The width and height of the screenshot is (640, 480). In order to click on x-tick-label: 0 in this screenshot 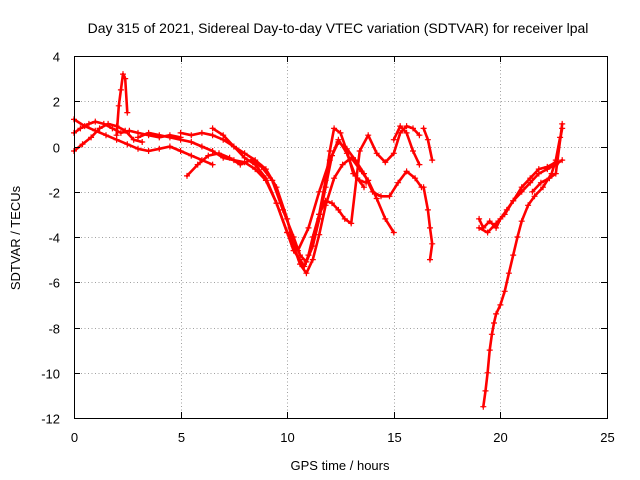, I will do `click(74, 437)`.